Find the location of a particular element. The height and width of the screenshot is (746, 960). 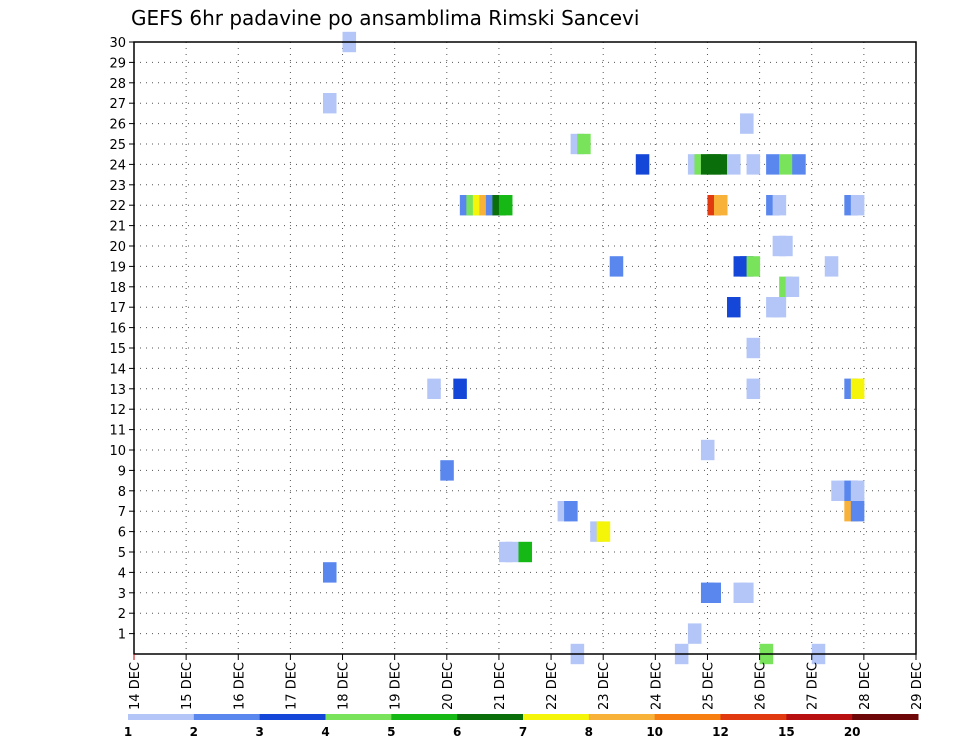

y-tick-label: 3 is located at coordinates (122, 594).